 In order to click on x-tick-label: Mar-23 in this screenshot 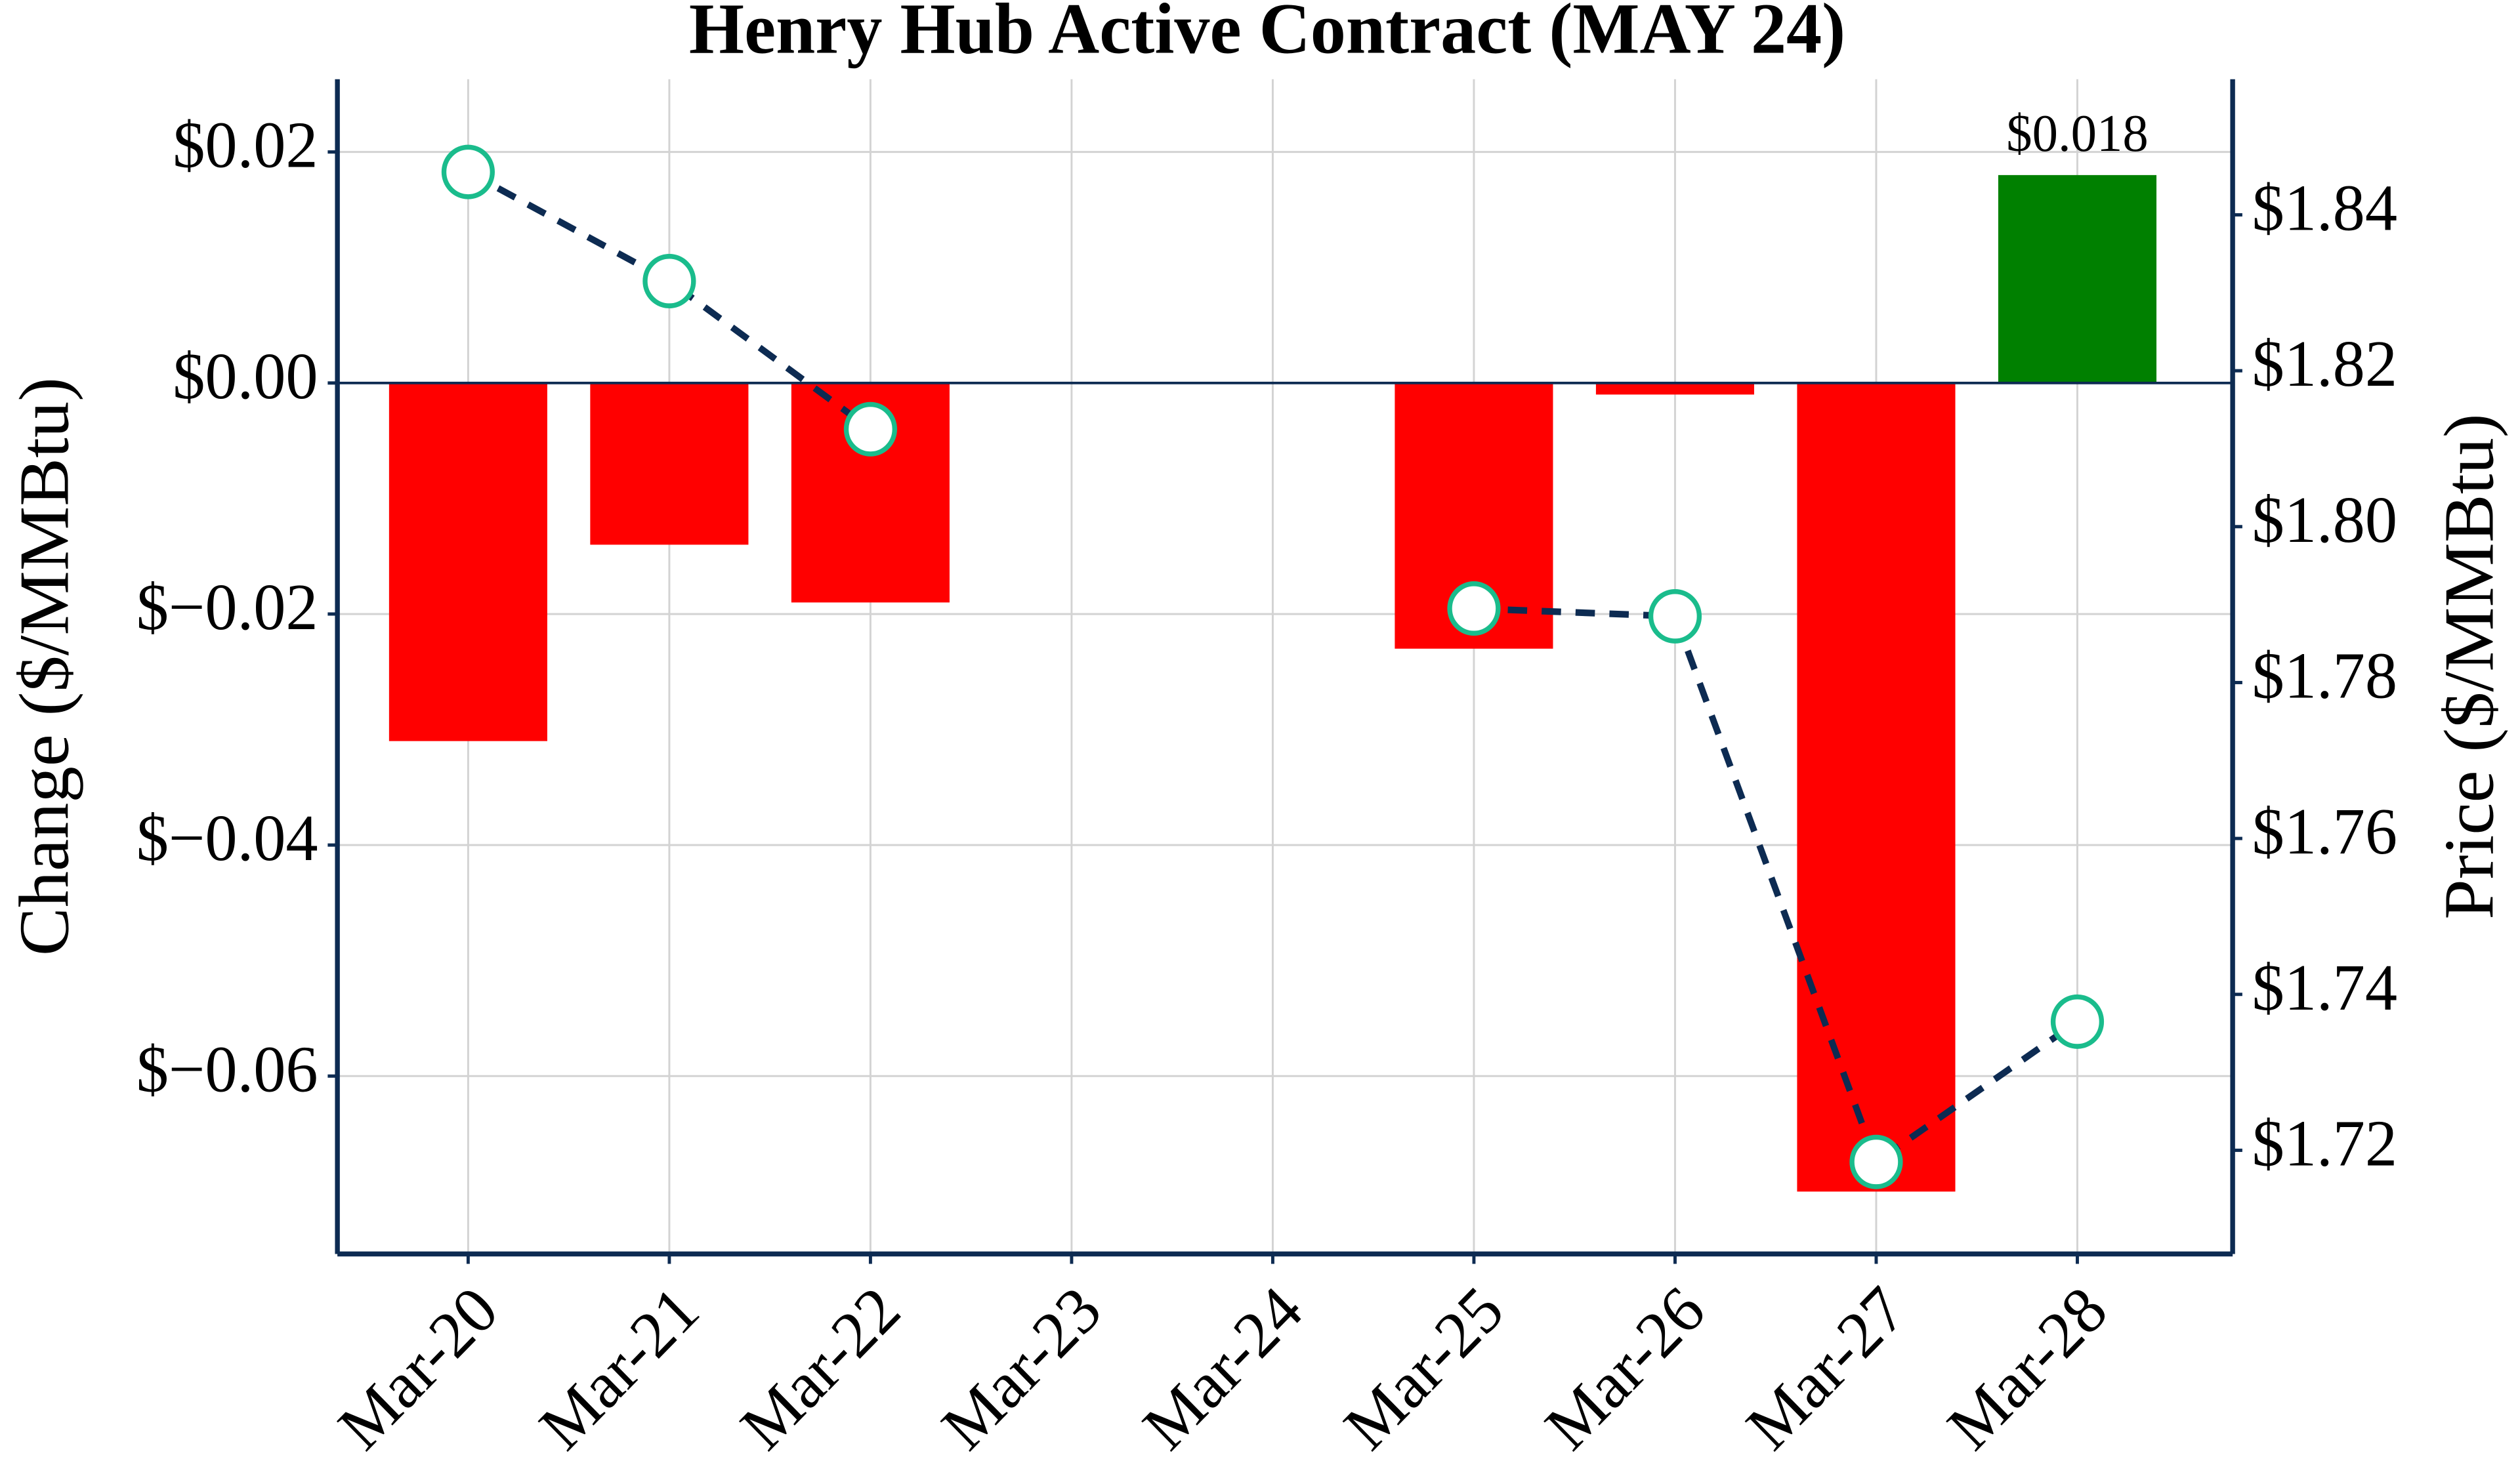, I will do `click(1021, 1368)`.